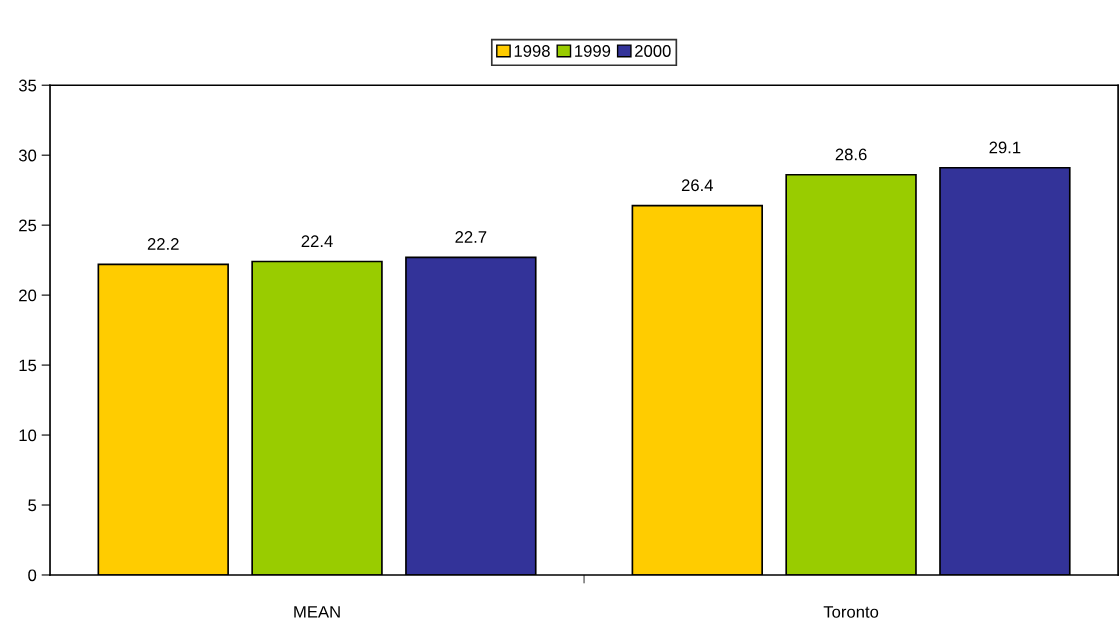  I want to click on data-label: 28.6, so click(851, 154).